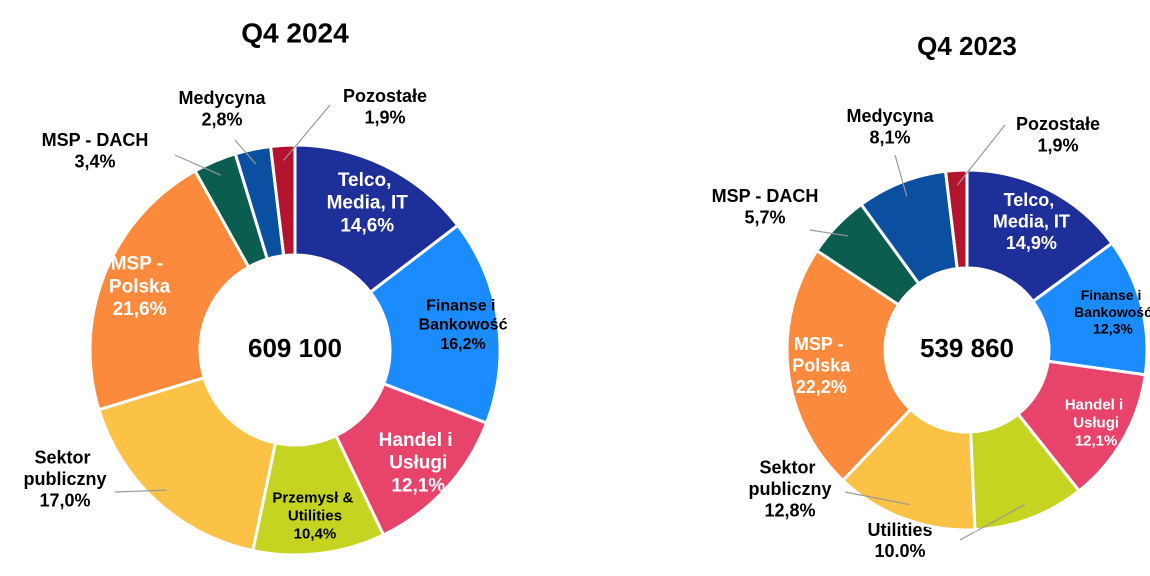 This screenshot has width=1150, height=576. I want to click on slice-value-label: 10,4%, so click(315, 533).